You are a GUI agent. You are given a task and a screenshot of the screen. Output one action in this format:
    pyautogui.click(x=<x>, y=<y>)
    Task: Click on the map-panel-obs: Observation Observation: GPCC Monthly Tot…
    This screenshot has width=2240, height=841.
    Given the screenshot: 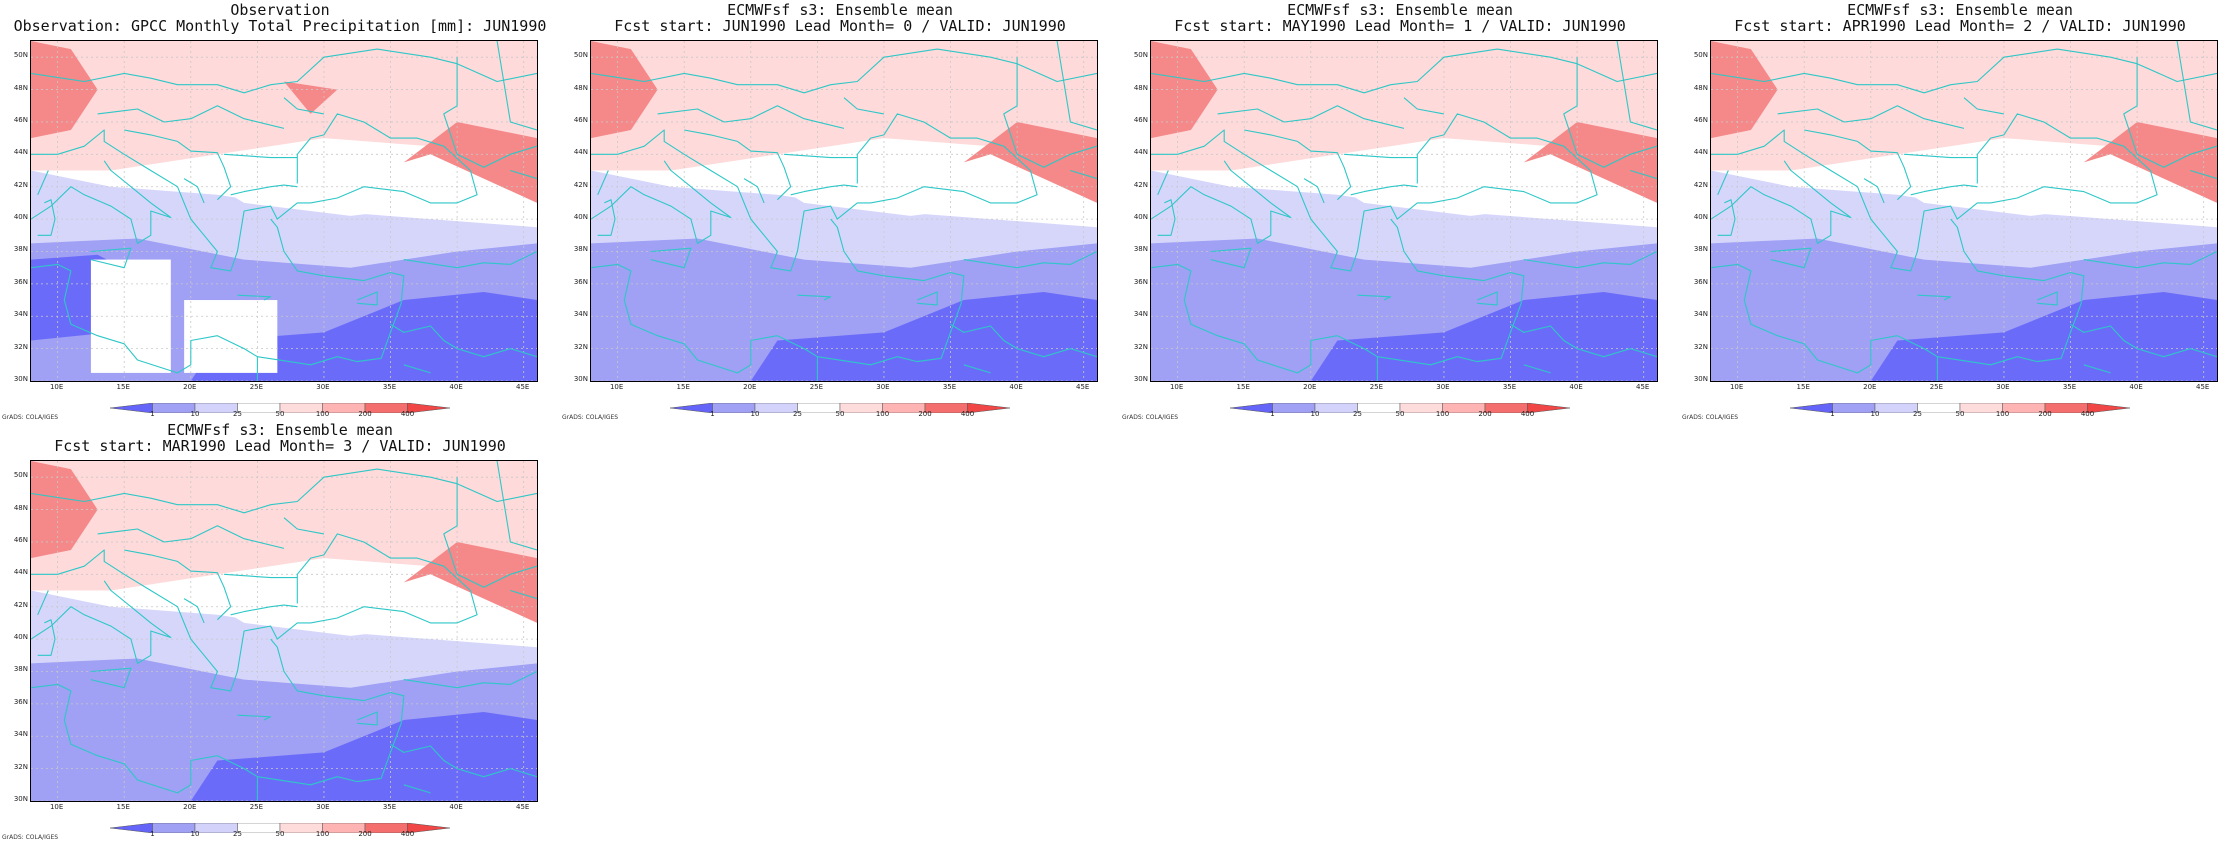 What is the action you would take?
    pyautogui.click(x=280, y=211)
    